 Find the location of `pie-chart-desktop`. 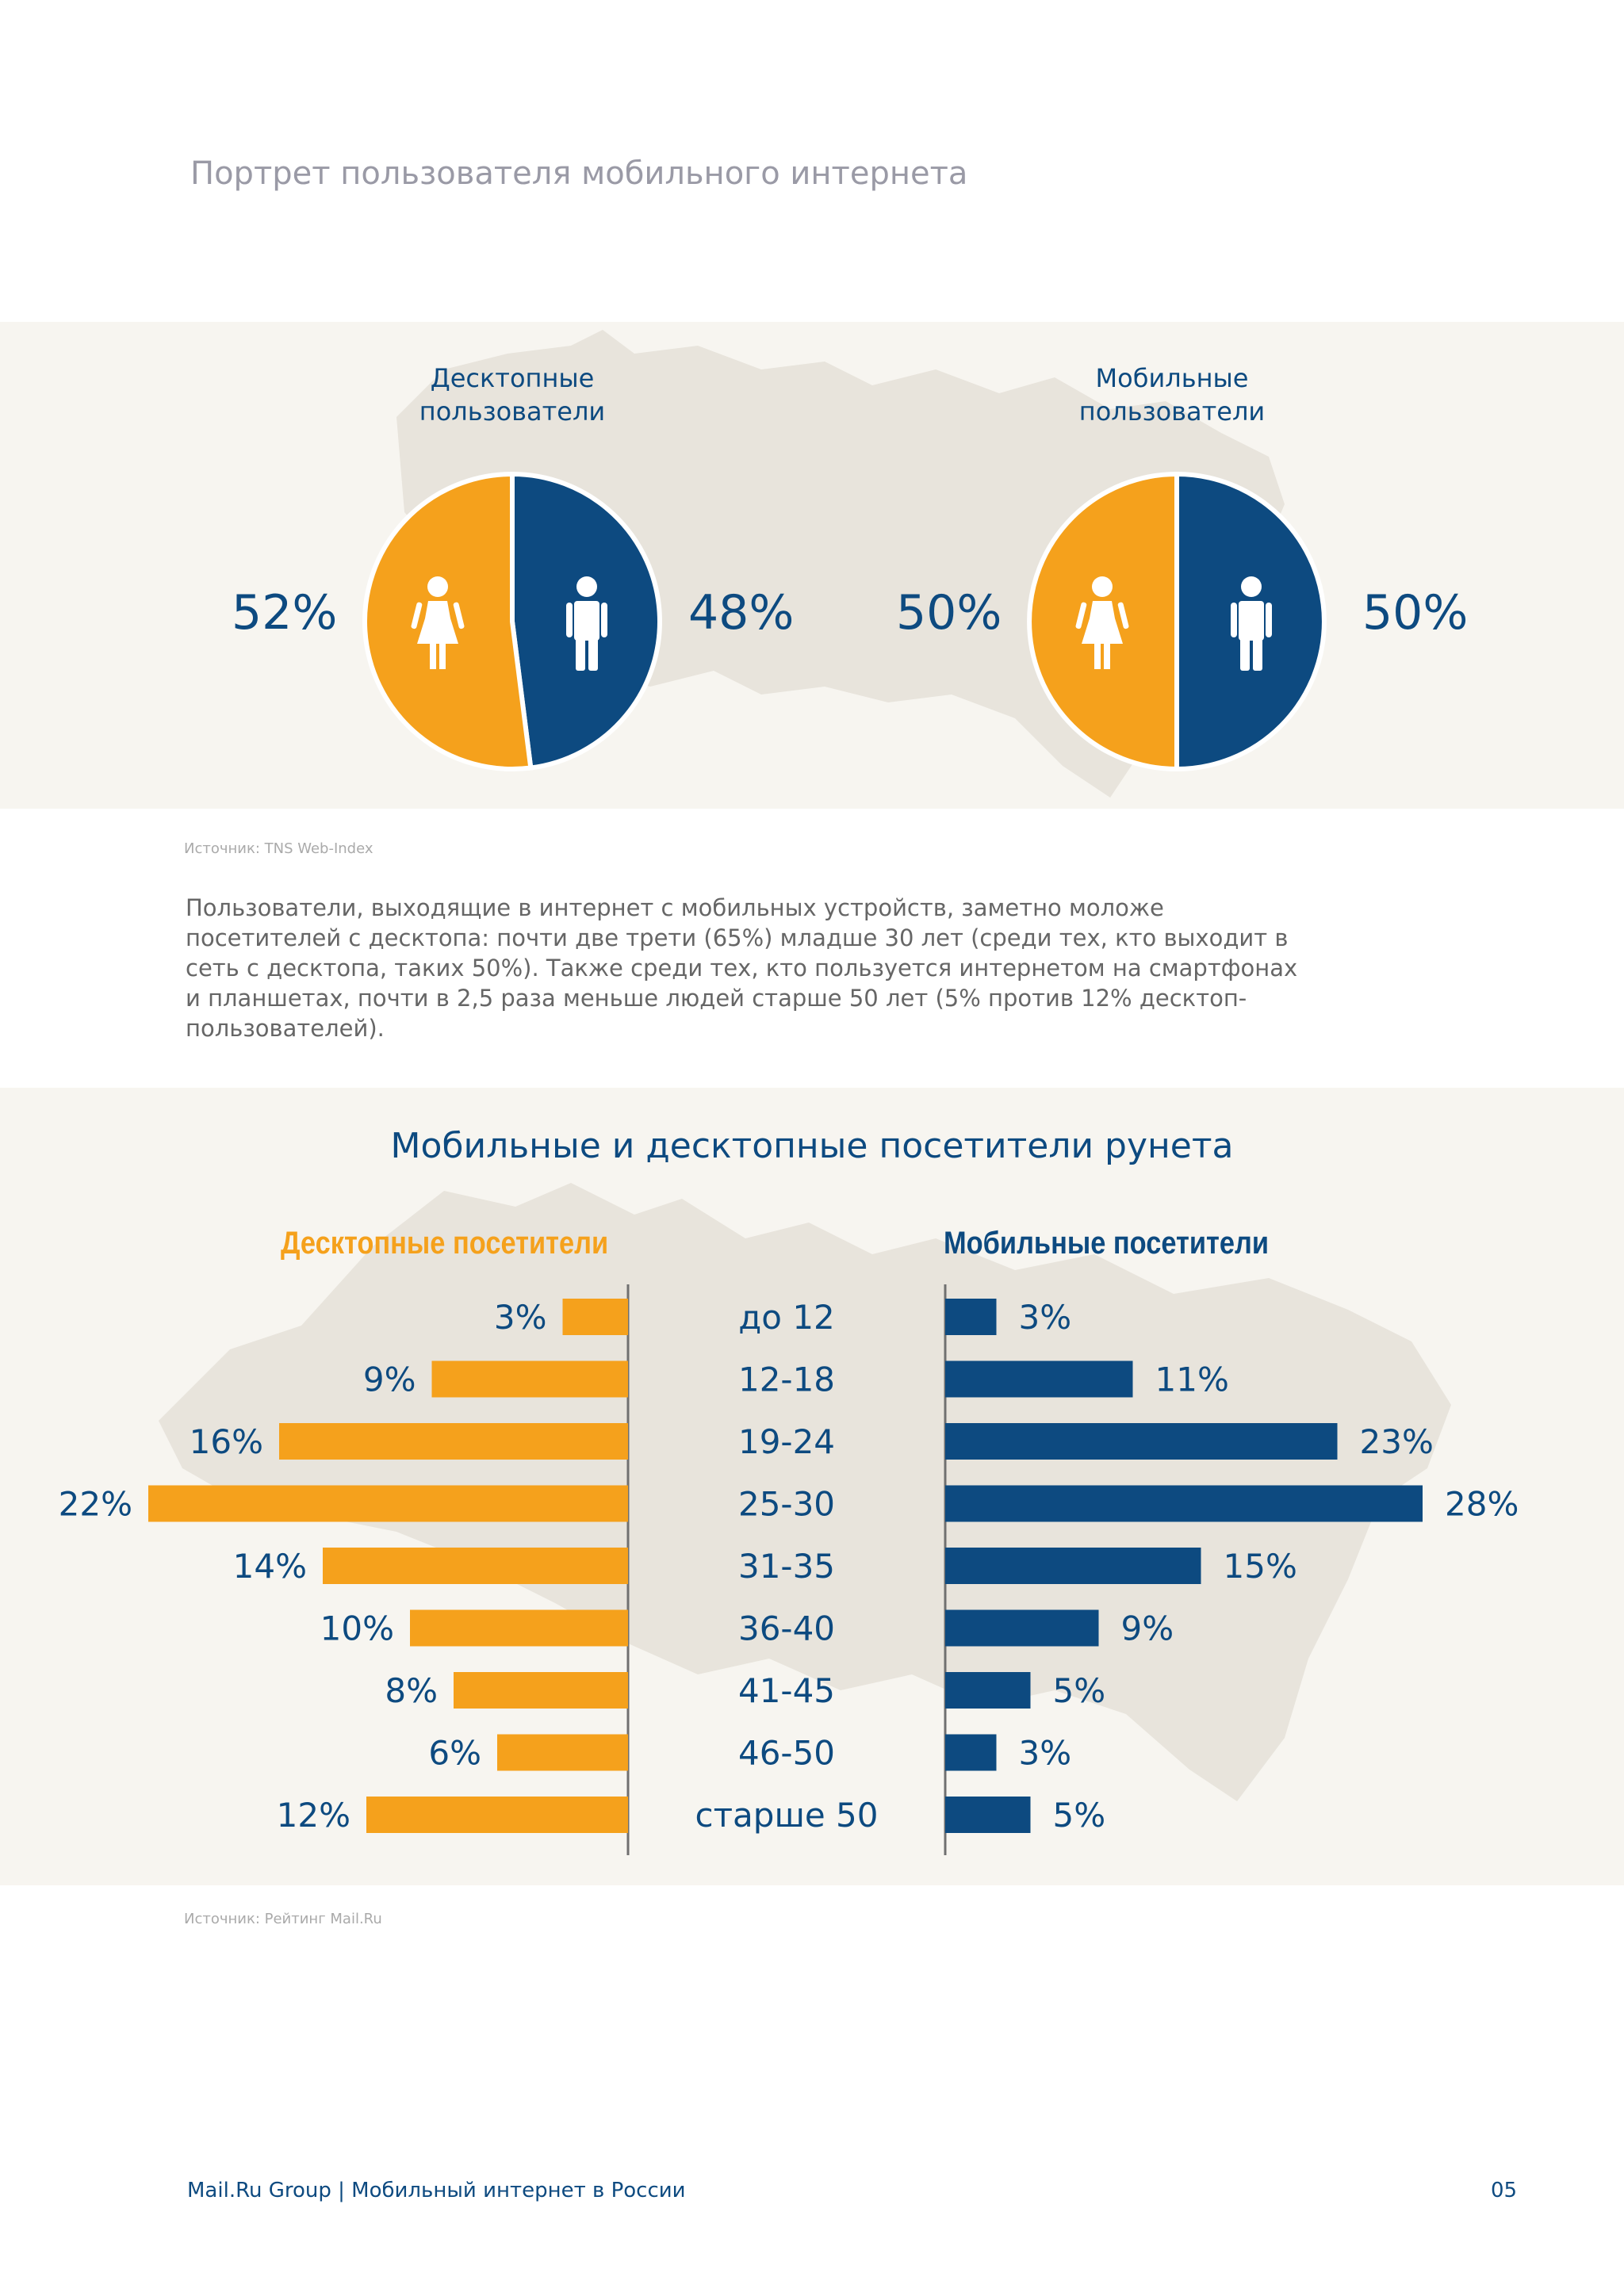

pie-chart-desktop is located at coordinates (512, 621).